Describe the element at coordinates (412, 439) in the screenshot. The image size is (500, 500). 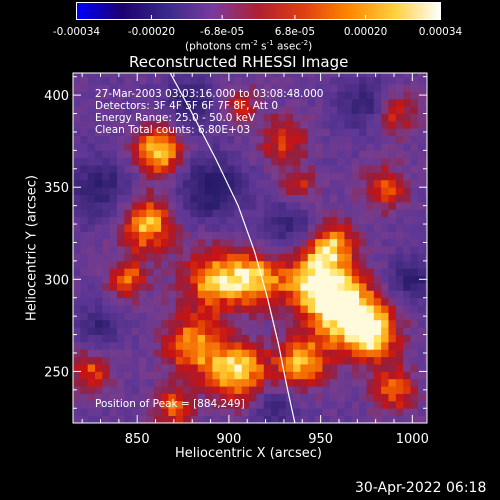
I see `x-tick-label: 1000` at that location.